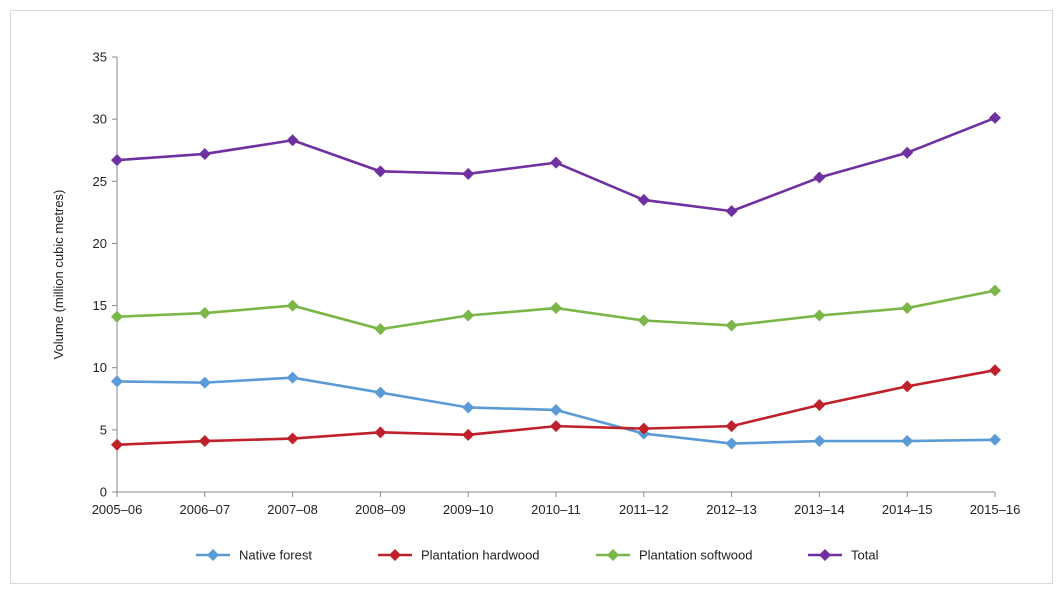 Image resolution: width=1064 pixels, height=595 pixels. What do you see at coordinates (995, 509) in the screenshot?
I see `x-tick-label: 2015–16` at bounding box center [995, 509].